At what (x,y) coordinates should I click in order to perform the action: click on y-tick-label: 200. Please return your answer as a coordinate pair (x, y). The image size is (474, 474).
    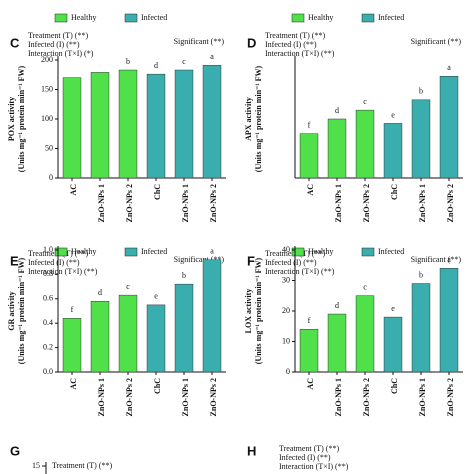
    Looking at the image, I should click on (47, 59).